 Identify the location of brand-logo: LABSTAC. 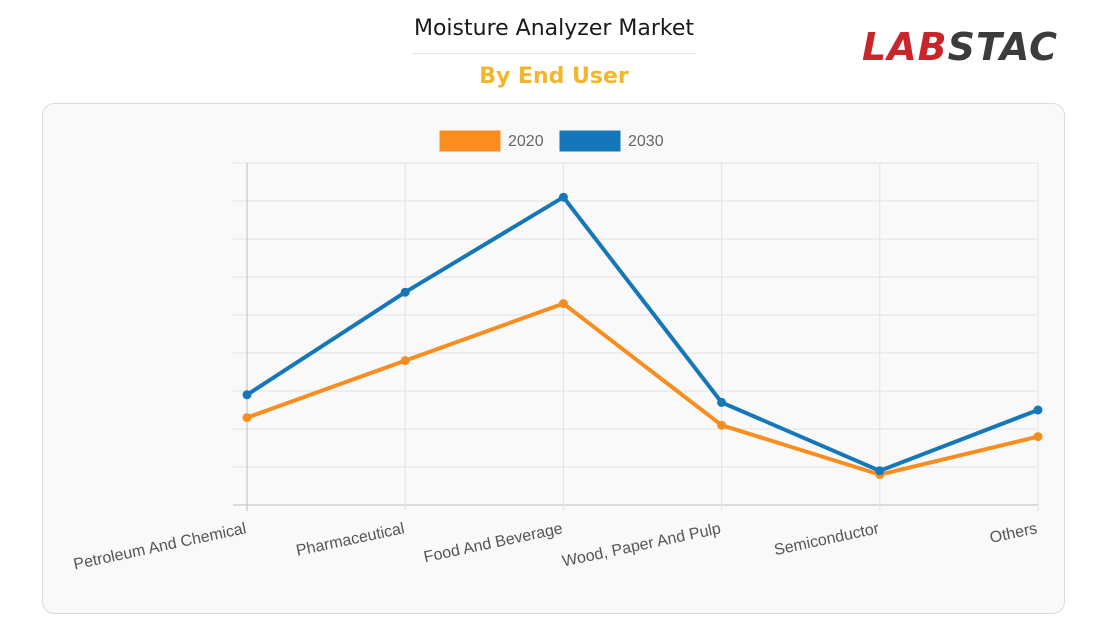
(960, 47).